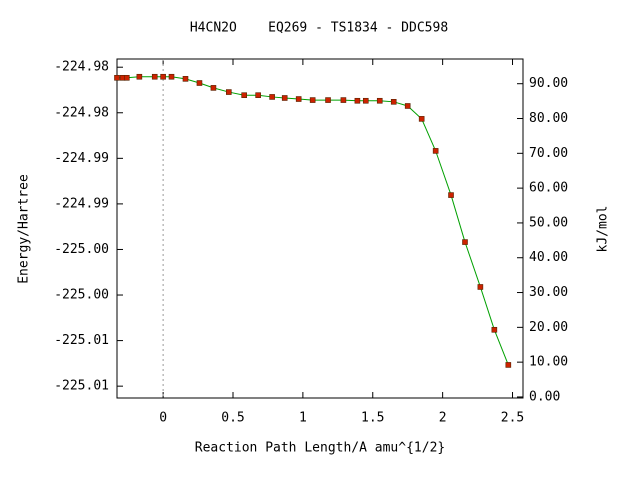 The width and height of the screenshot is (640, 480). I want to click on y2-tick-label: 10.00, so click(548, 362).